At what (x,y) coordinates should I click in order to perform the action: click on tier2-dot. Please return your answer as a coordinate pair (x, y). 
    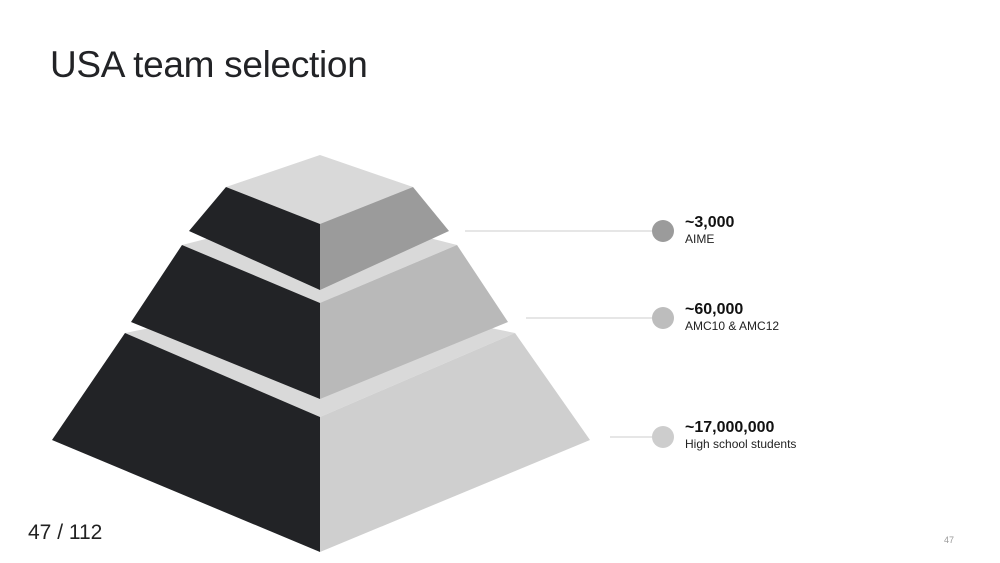
    Looking at the image, I should click on (663, 318).